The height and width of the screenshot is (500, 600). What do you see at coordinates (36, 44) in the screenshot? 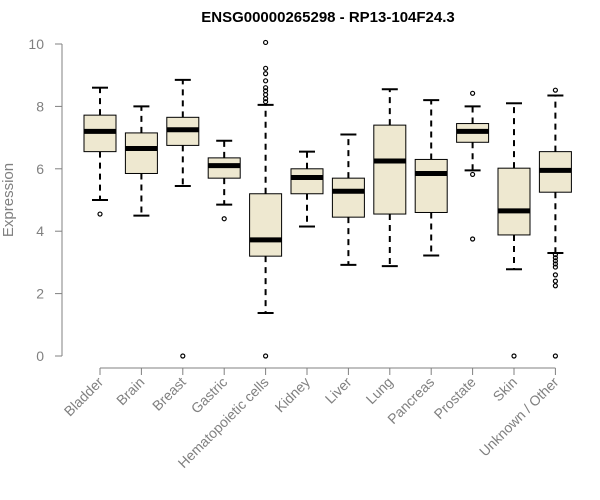
I see `y-tick-label: 10` at bounding box center [36, 44].